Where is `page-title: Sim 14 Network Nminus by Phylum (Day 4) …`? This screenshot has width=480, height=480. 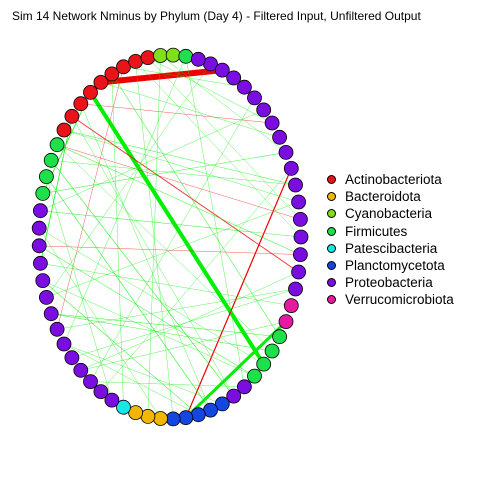 page-title: Sim 14 Network Nminus by Phylum (Day 4) … is located at coordinates (216, 16).